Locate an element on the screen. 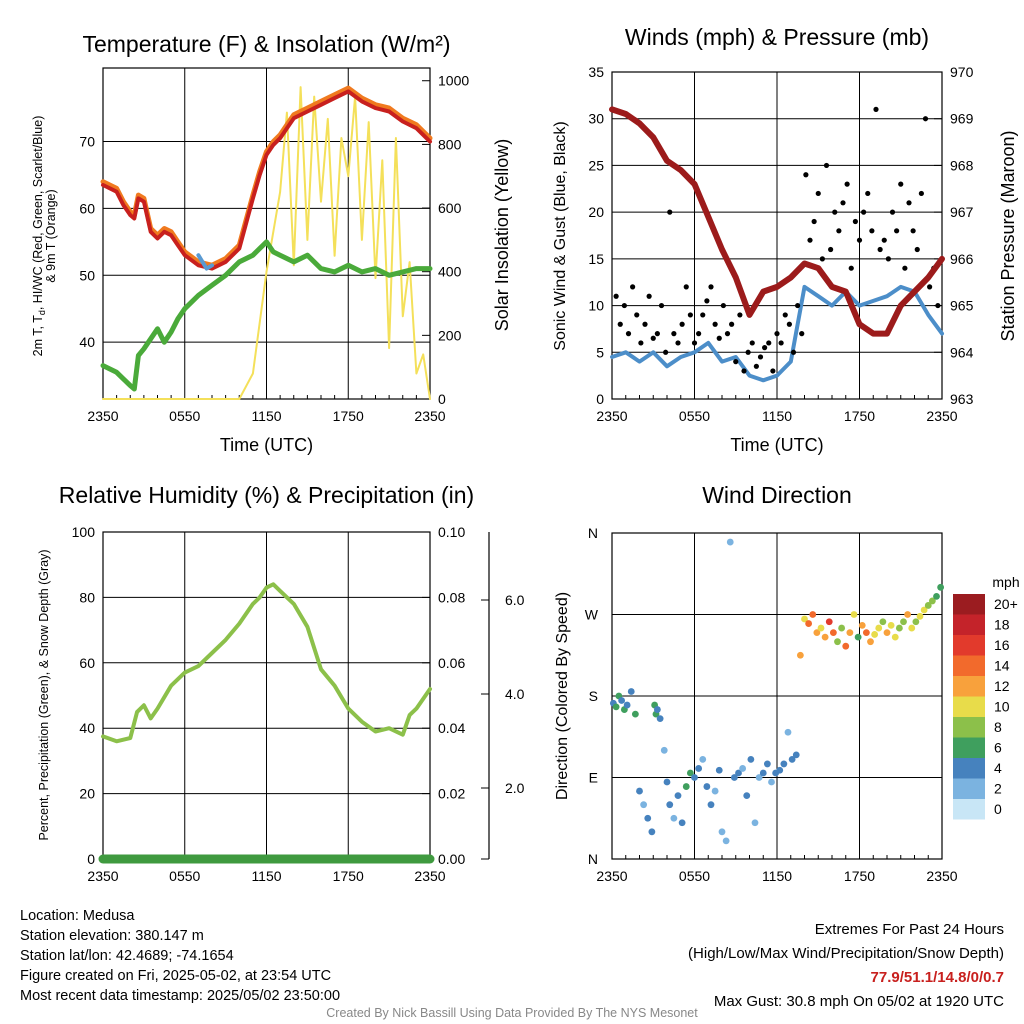  y3-tick-label: 2.0 is located at coordinates (515, 788).